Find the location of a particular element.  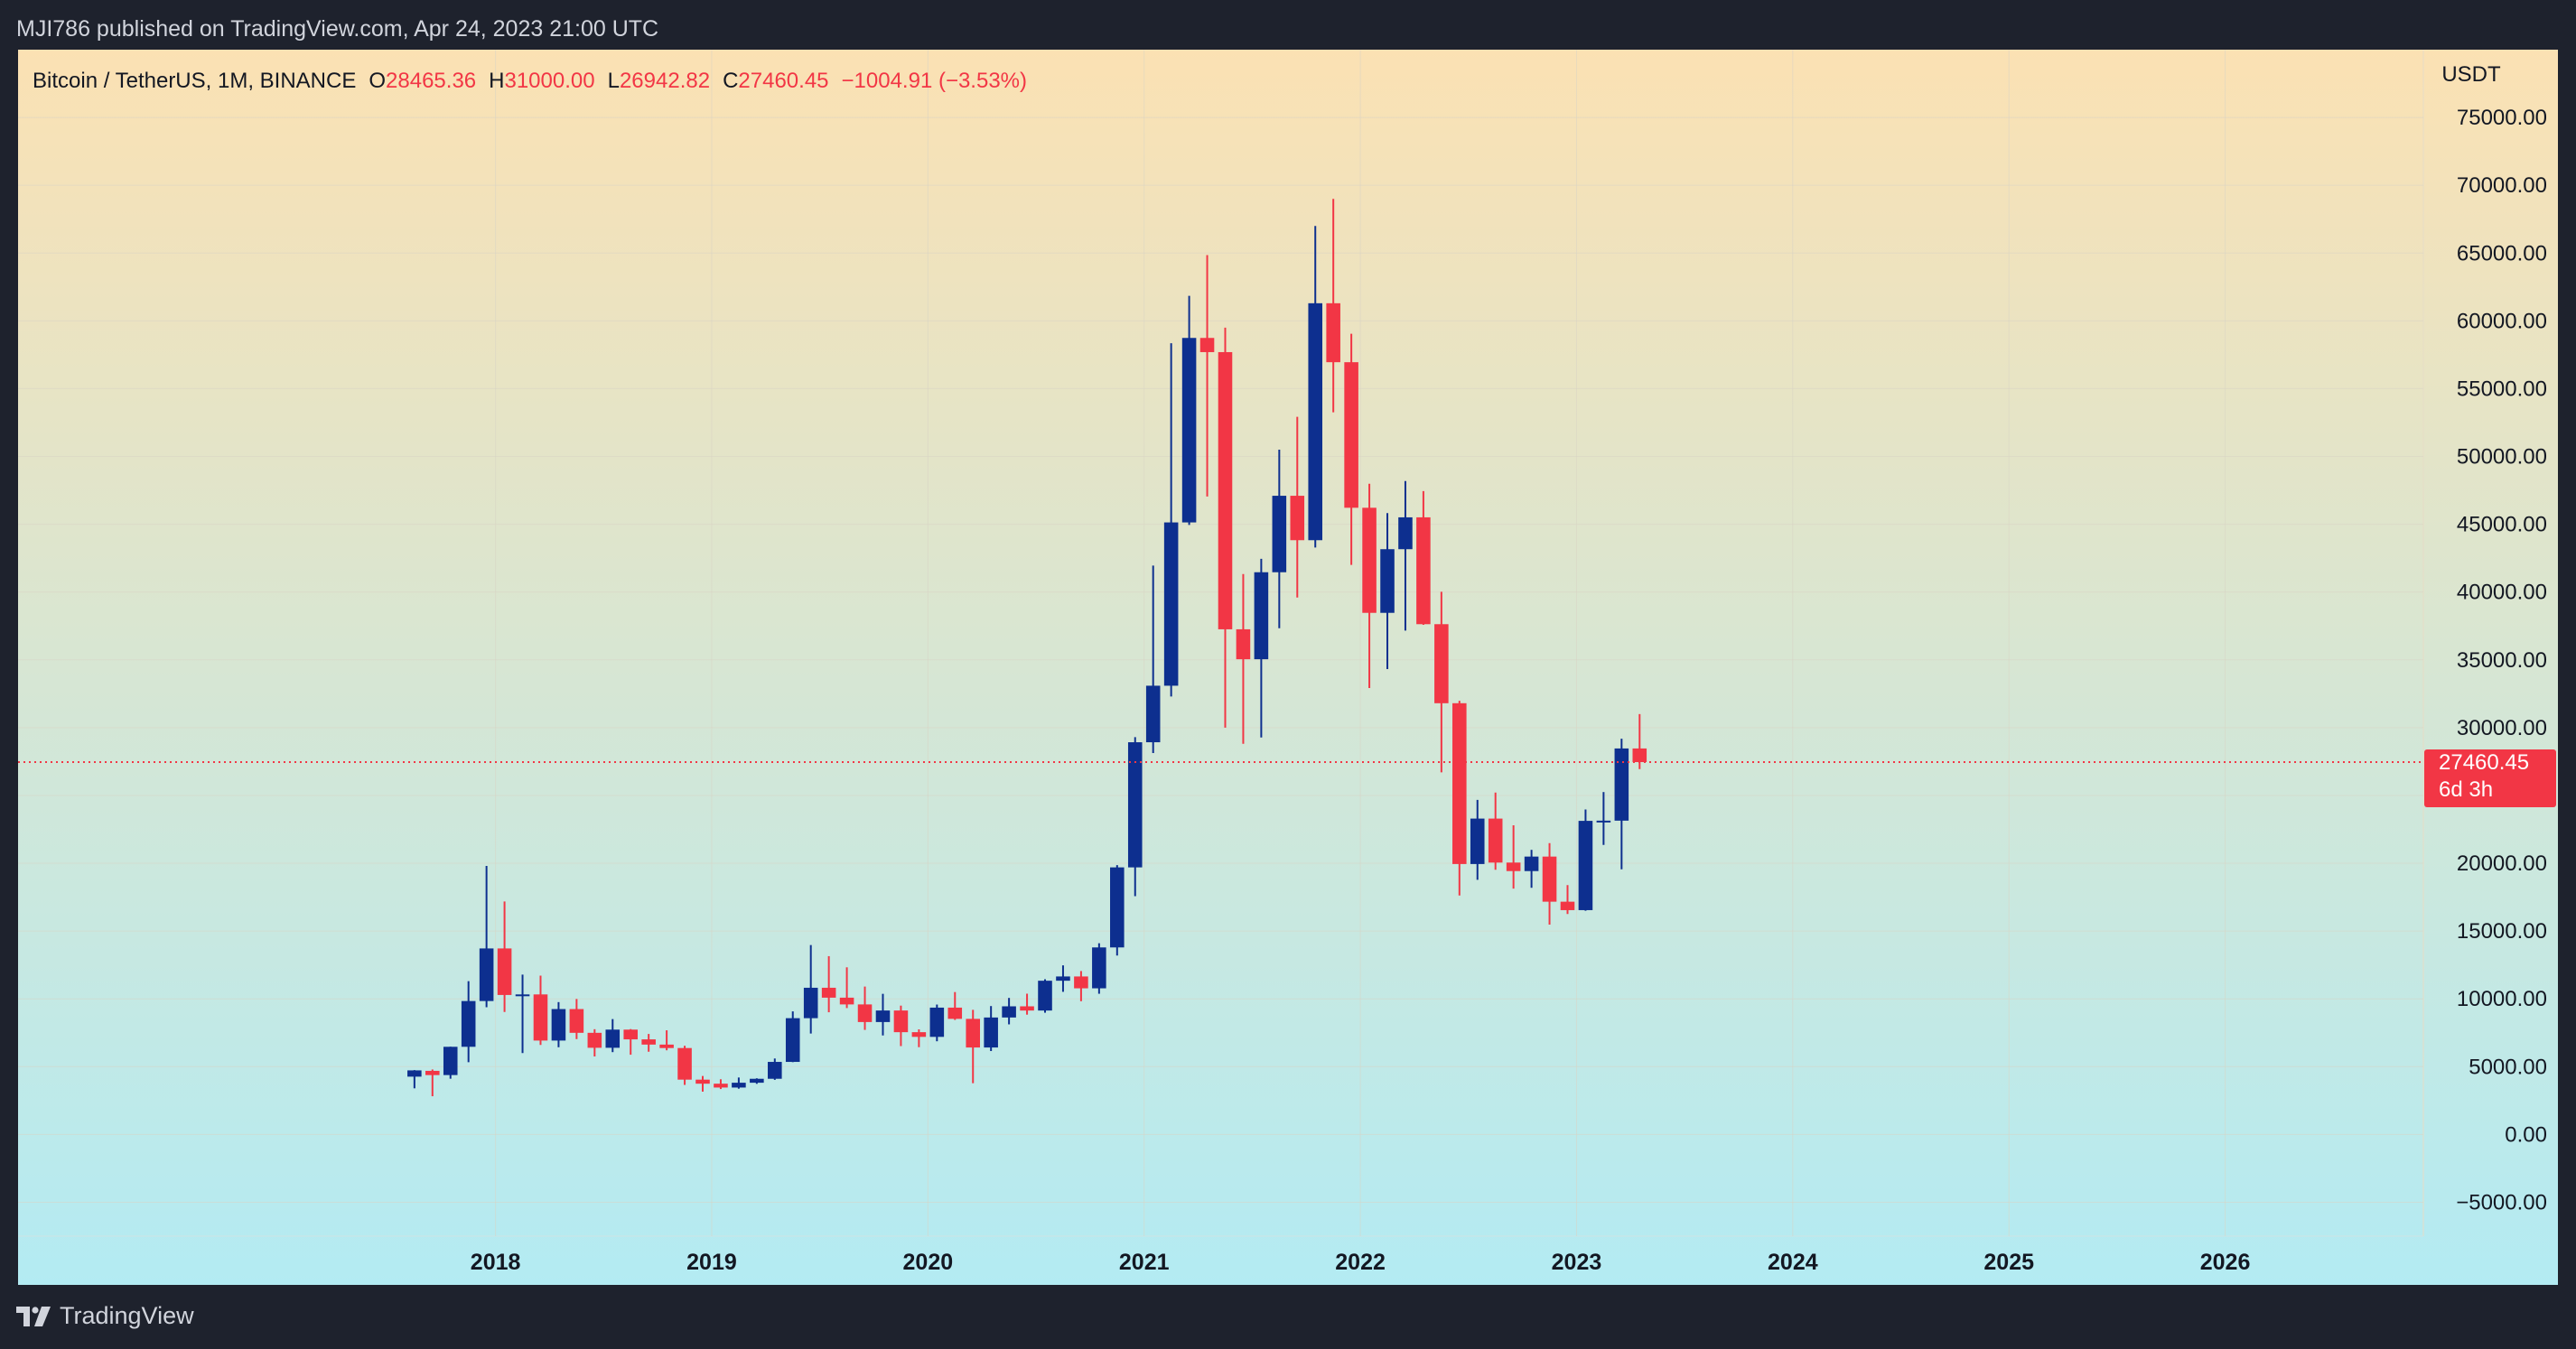

y-tick-label: 5000.00 is located at coordinates (2508, 1067).